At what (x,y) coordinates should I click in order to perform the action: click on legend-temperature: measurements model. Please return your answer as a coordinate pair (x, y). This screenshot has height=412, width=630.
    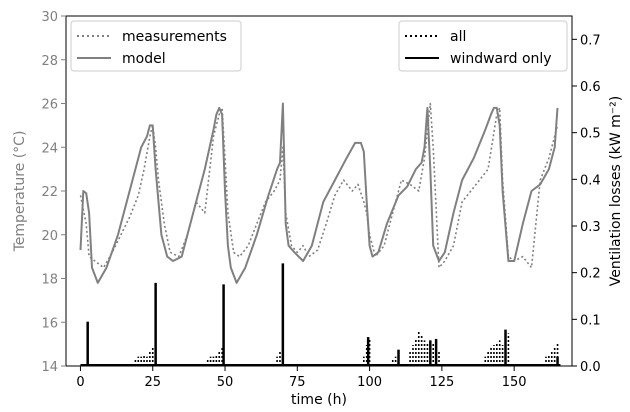
    Looking at the image, I should click on (156, 46).